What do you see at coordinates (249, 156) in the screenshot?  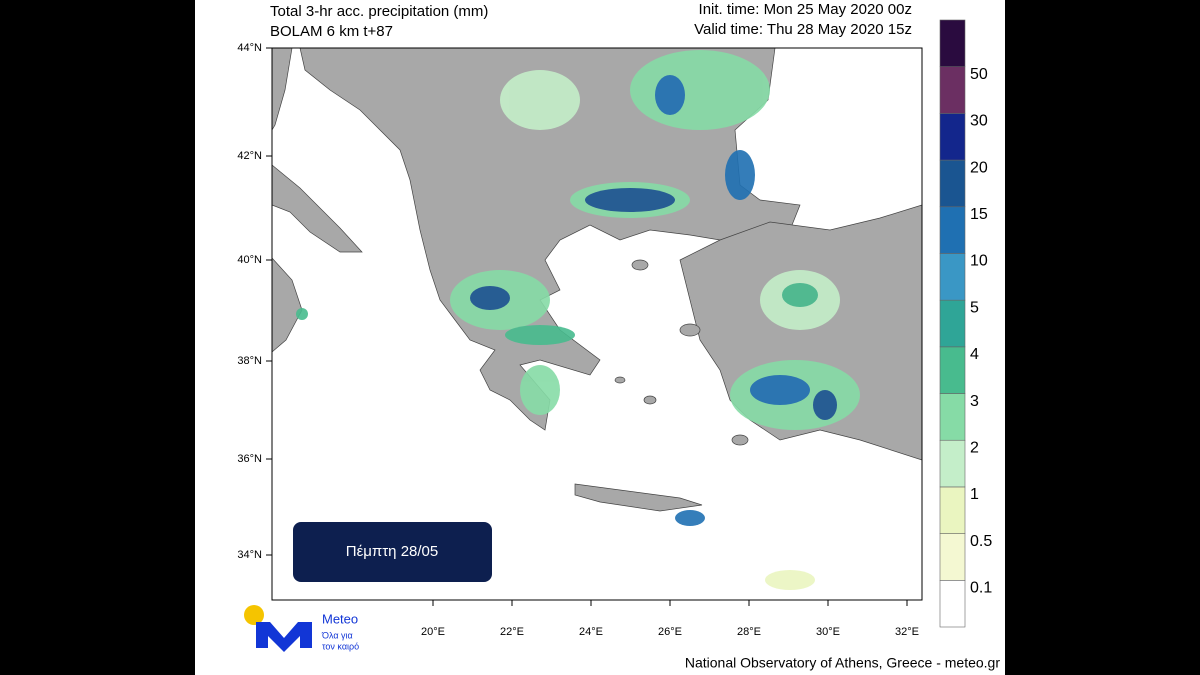 I see `lat-label: 42°N` at bounding box center [249, 156].